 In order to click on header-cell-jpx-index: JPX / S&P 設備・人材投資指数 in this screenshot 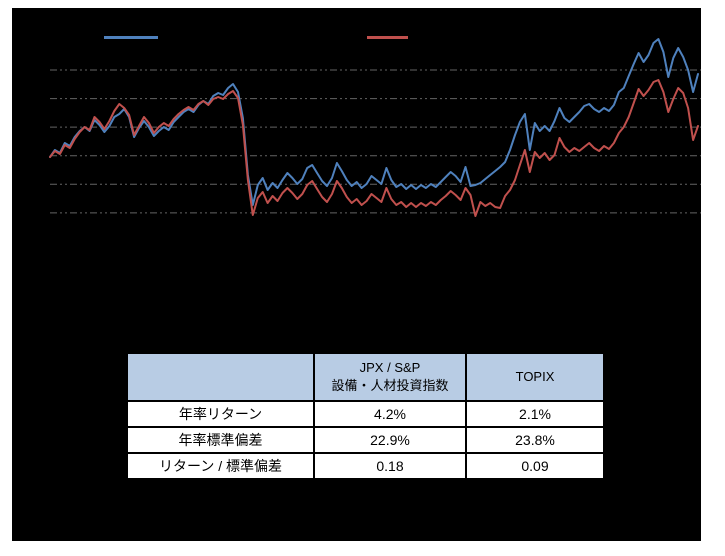, I will do `click(390, 377)`.